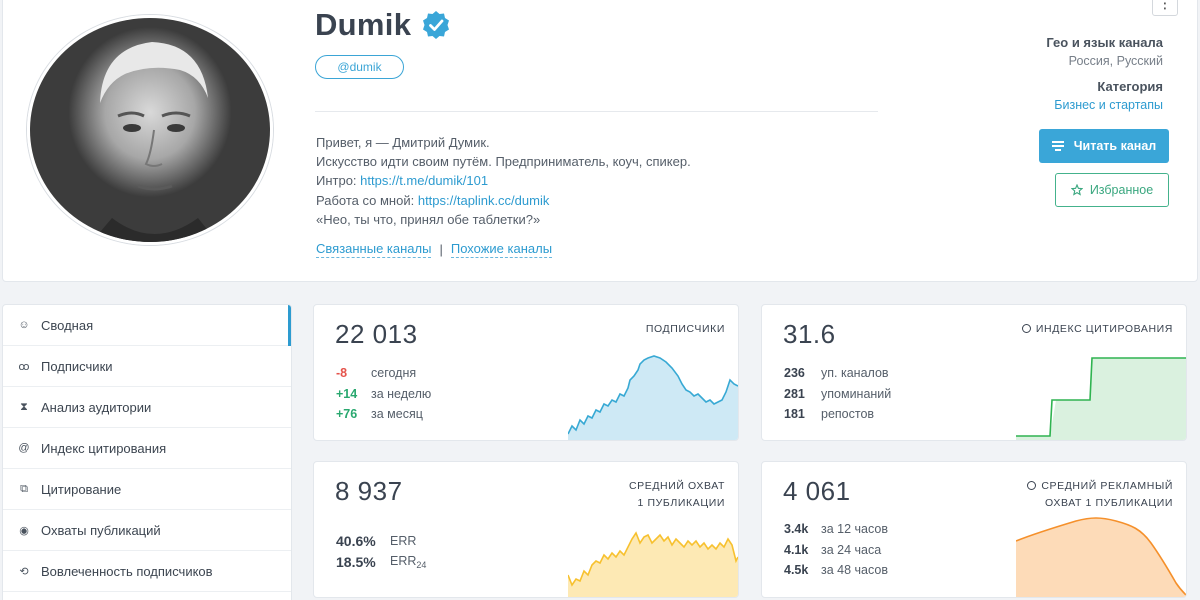  I want to click on stat-number: +76, so click(347, 414).